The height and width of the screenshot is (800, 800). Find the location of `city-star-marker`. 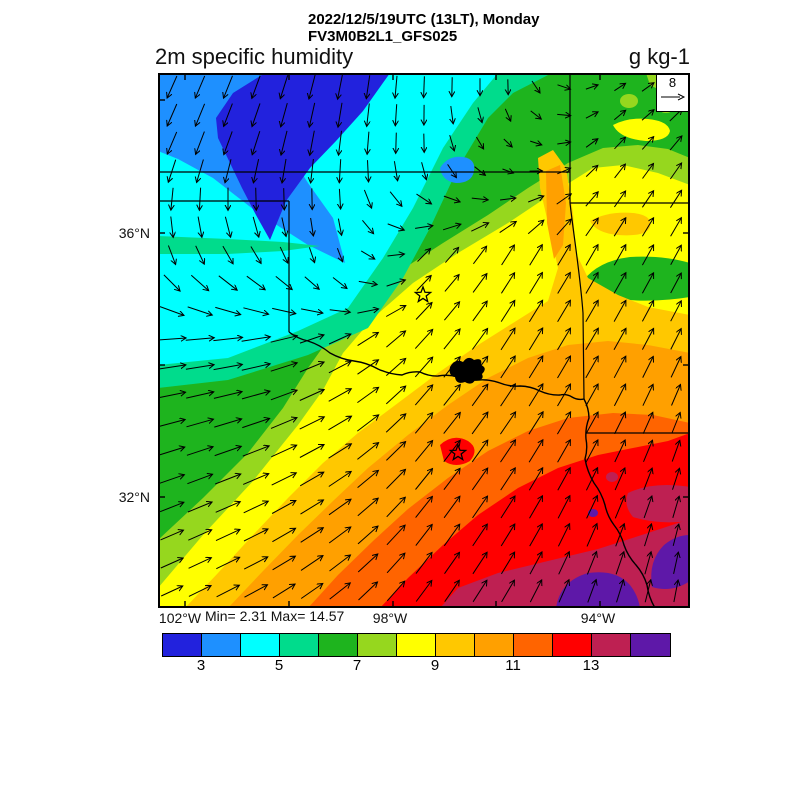

city-star-marker is located at coordinates (423, 294).